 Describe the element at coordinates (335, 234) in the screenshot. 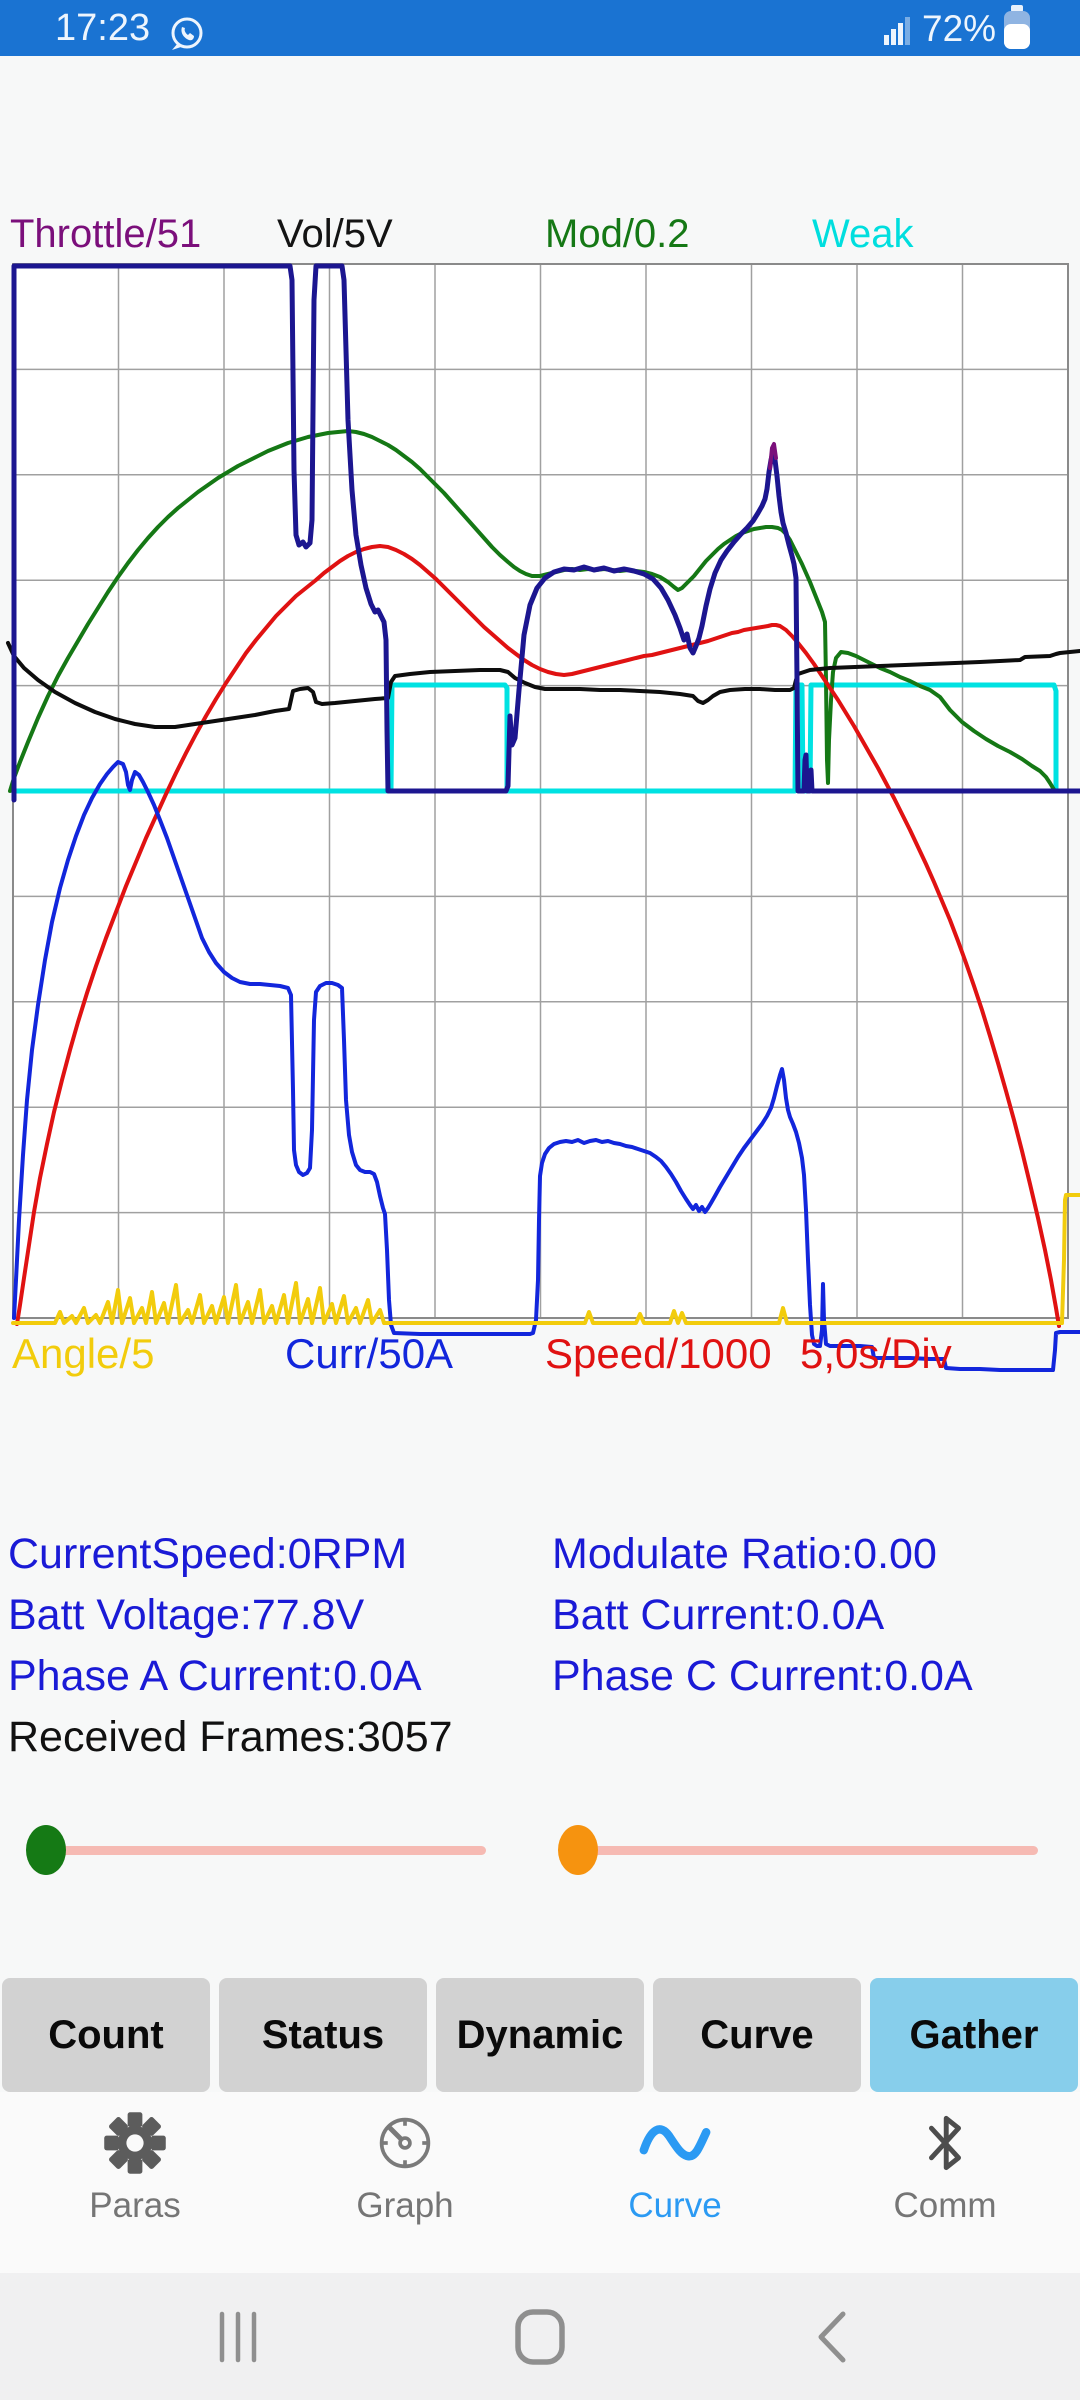

I see `chart-label-vol: Vol/5V` at that location.